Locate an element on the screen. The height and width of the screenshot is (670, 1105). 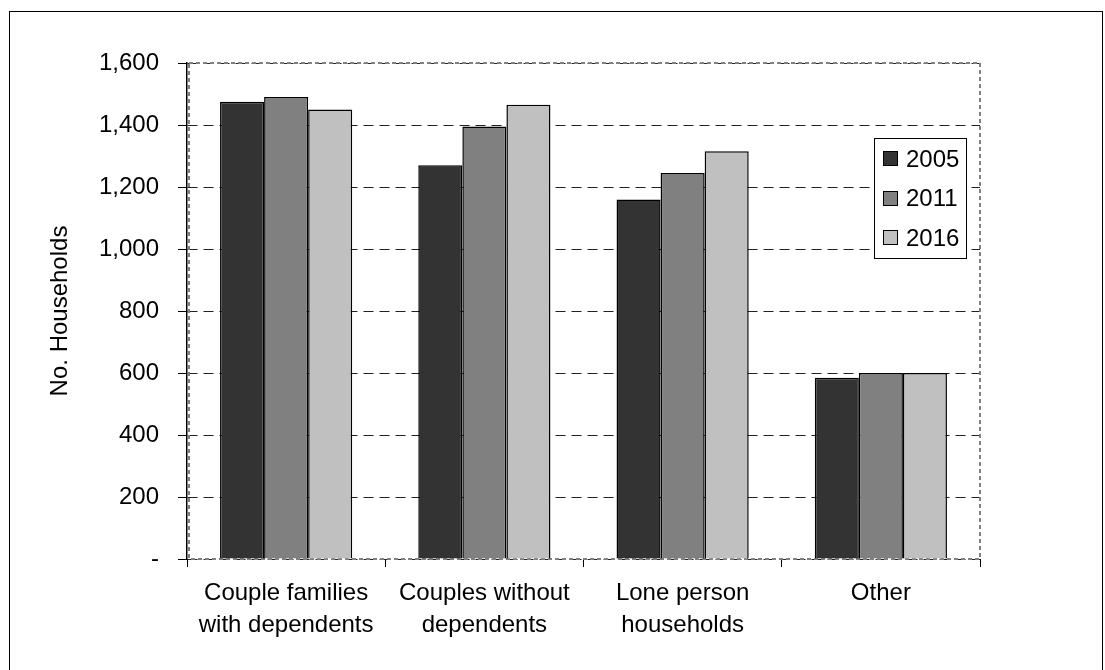
x-tick-label: Couples without dependents is located at coordinates (484, 607).